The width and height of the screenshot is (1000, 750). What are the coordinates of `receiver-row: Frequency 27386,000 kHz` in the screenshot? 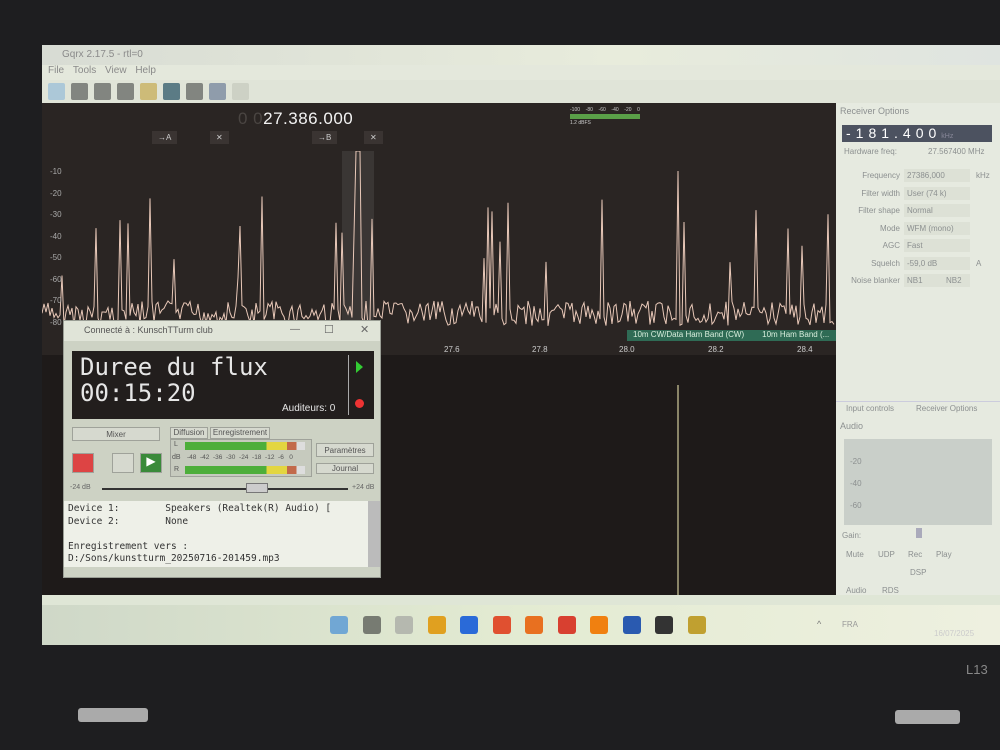 It's located at (918, 176).